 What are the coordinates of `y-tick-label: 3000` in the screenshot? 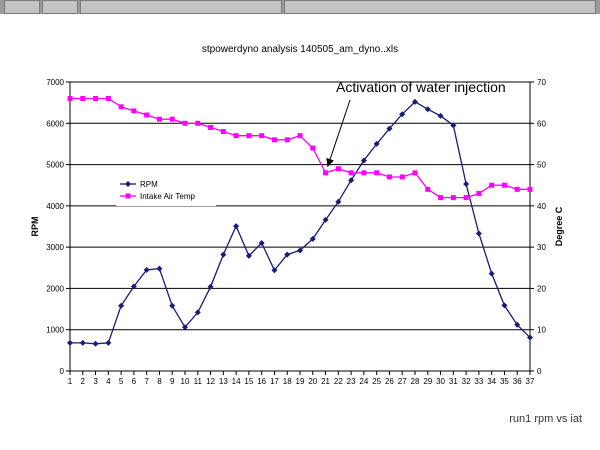 It's located at (55, 247).